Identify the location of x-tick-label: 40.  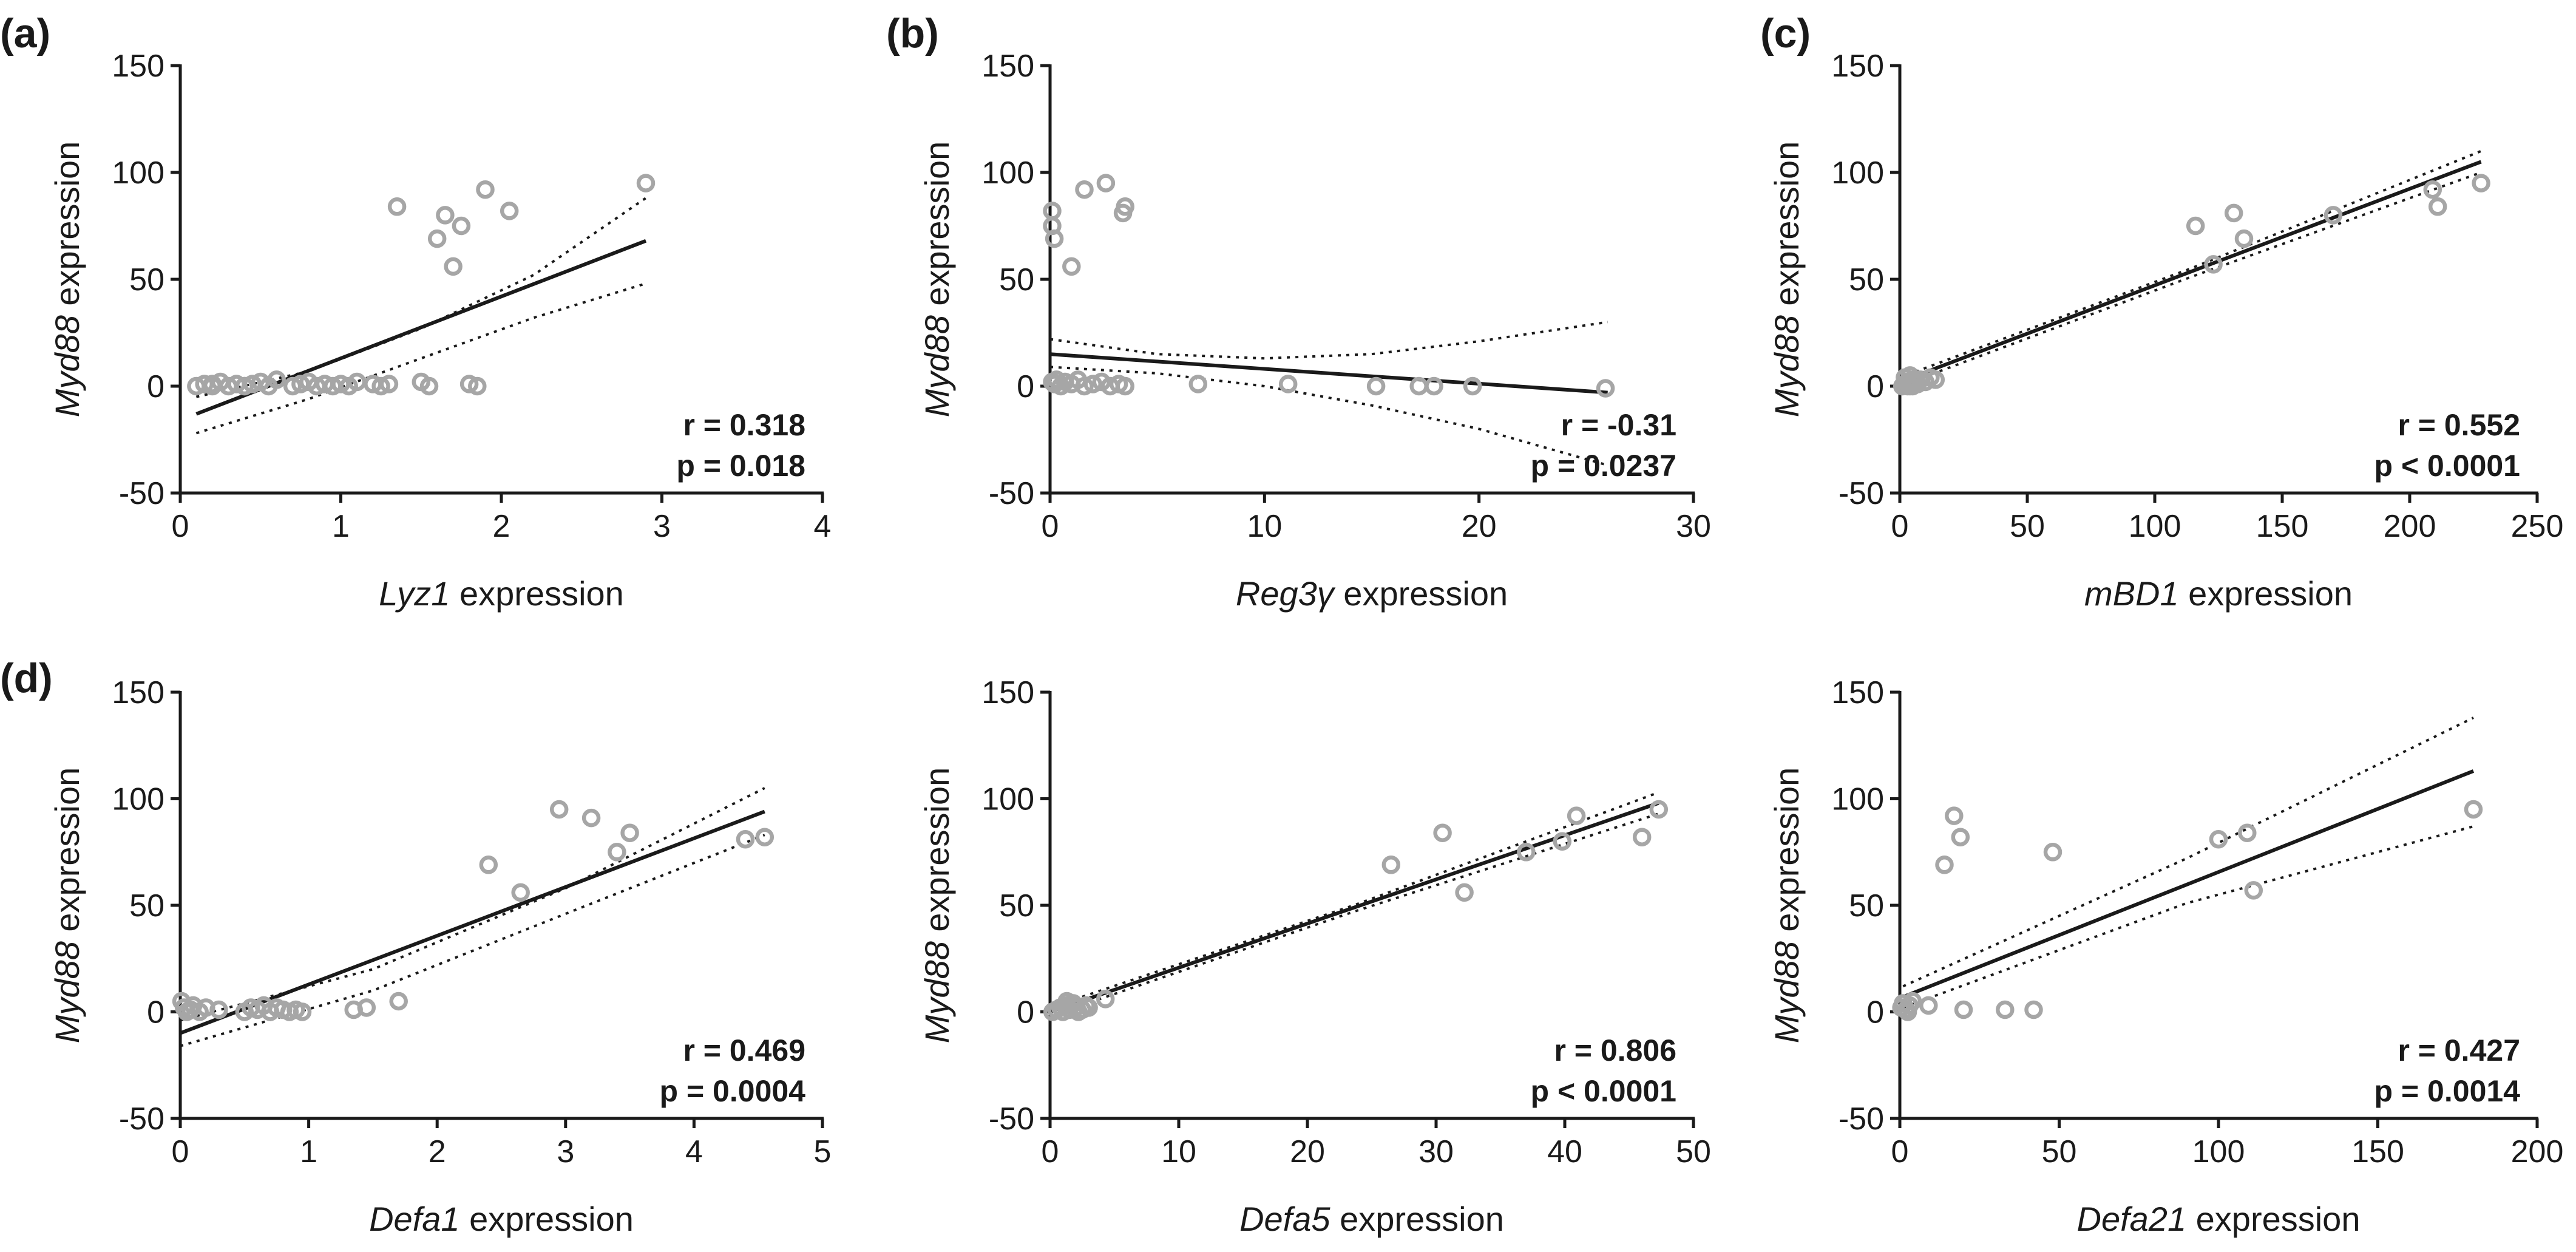
(1564, 1151).